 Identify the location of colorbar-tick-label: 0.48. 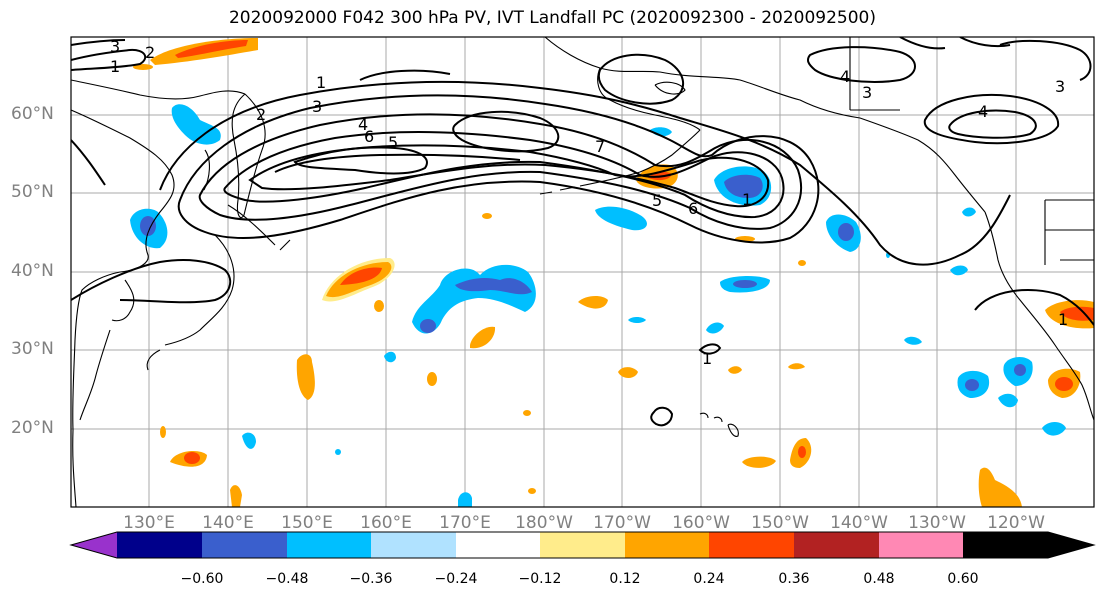
(879, 579).